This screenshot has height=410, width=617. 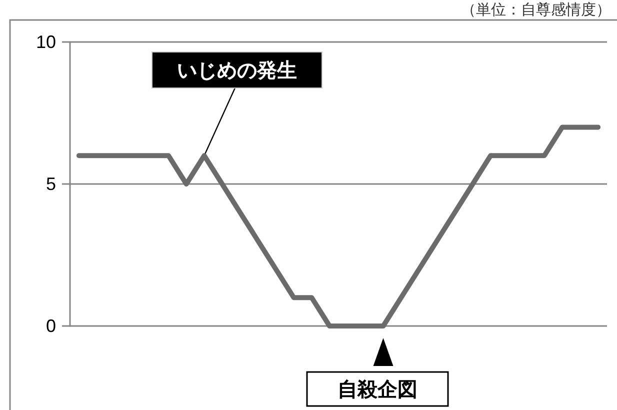 I want to click on annotation: いじめの発生, so click(x=237, y=70).